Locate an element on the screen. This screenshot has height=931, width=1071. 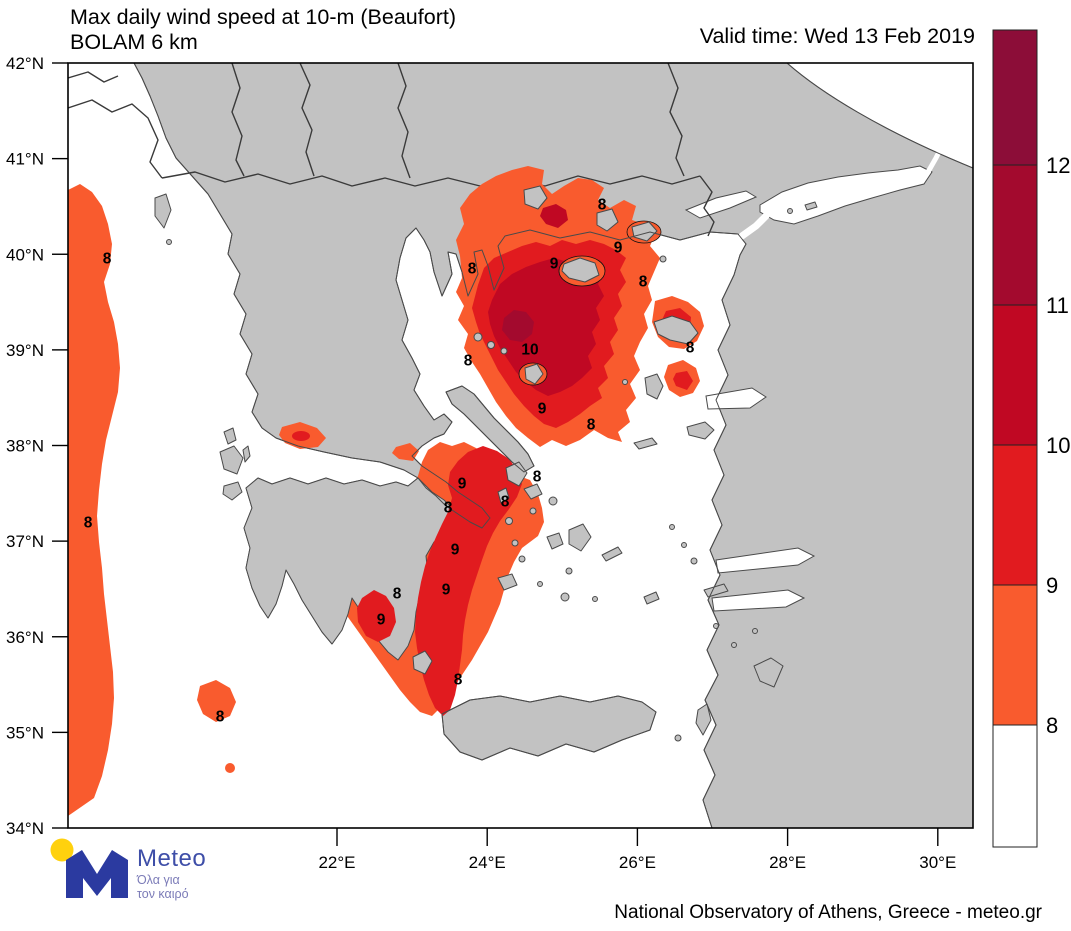
island-kythnos is located at coordinates (509, 521).